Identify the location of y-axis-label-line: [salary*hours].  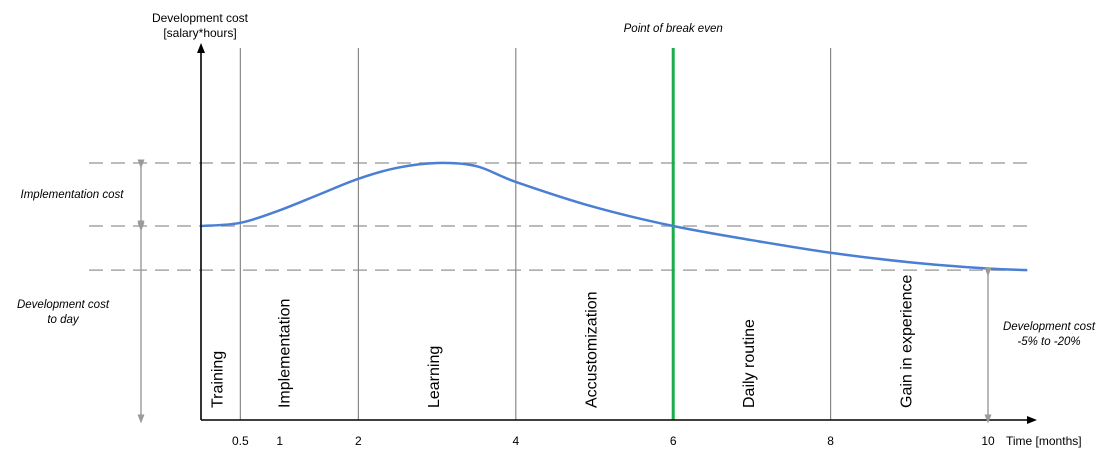
(199, 33).